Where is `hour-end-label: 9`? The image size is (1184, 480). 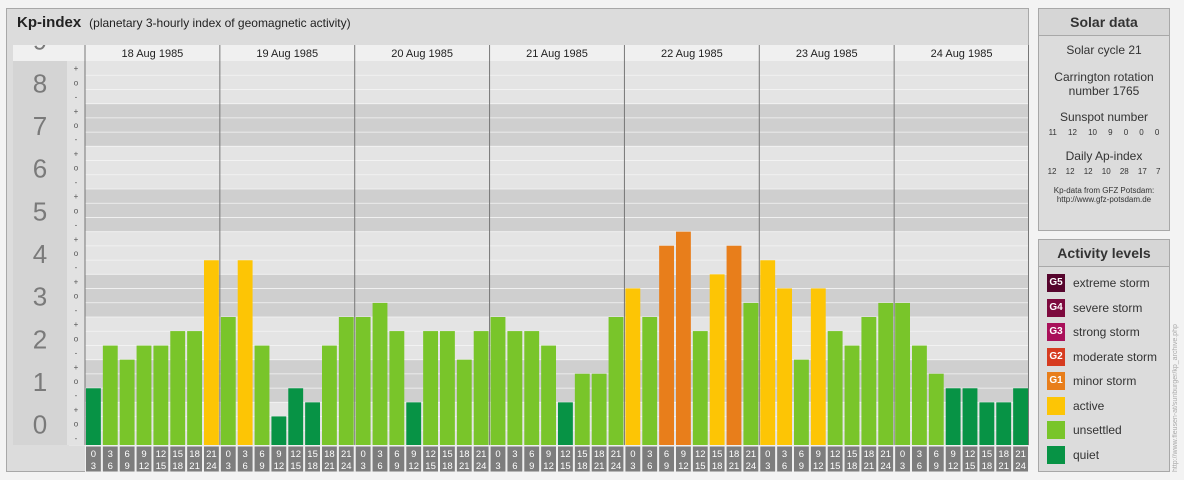 hour-end-label: 9 is located at coordinates (531, 466).